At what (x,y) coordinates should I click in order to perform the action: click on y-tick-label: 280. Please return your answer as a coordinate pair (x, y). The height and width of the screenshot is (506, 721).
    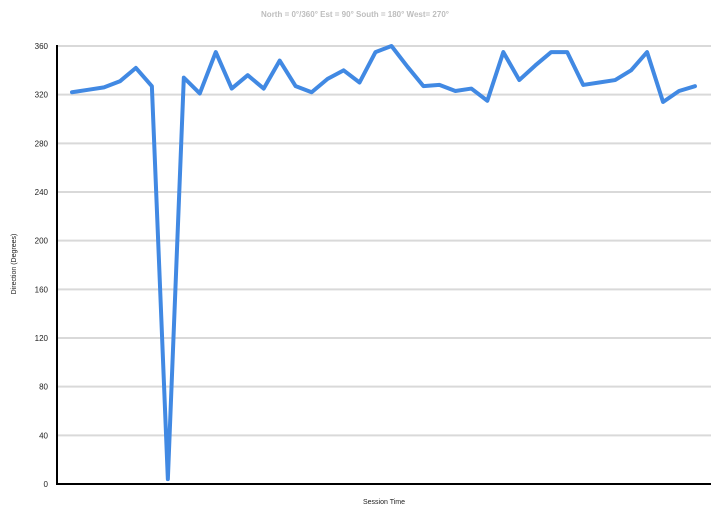
    Looking at the image, I should click on (42, 143).